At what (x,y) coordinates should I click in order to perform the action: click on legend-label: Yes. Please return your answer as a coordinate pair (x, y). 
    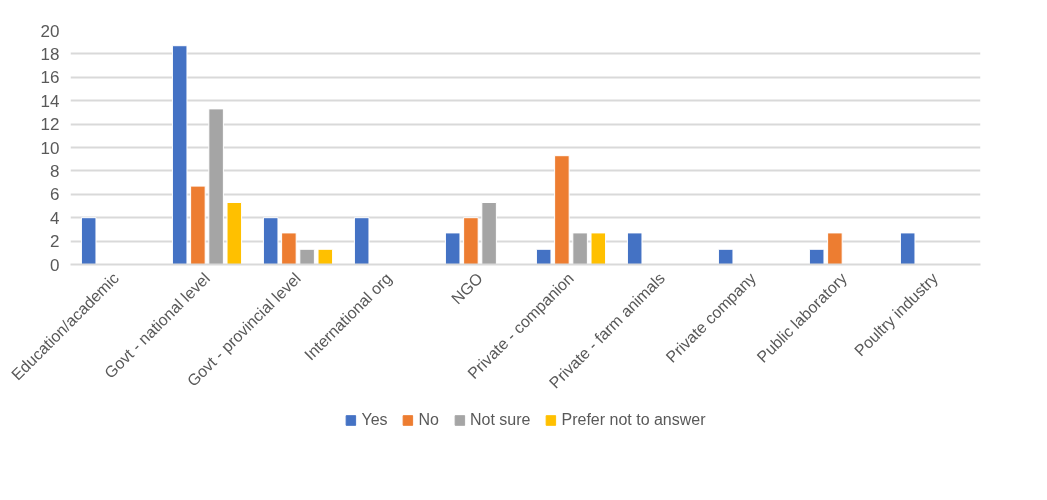
    Looking at the image, I should click on (374, 420).